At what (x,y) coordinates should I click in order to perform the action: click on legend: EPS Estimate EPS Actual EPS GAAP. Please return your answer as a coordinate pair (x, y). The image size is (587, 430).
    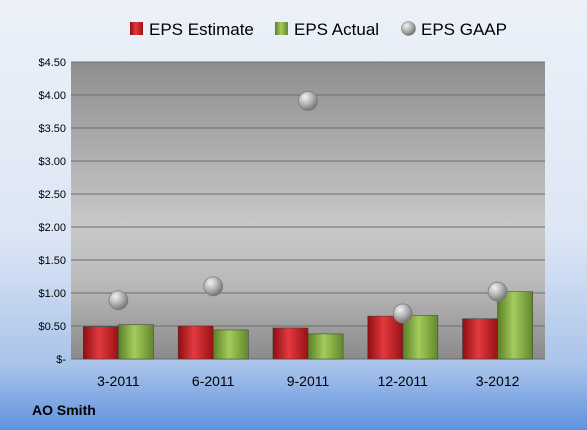
    Looking at the image, I should click on (318, 29).